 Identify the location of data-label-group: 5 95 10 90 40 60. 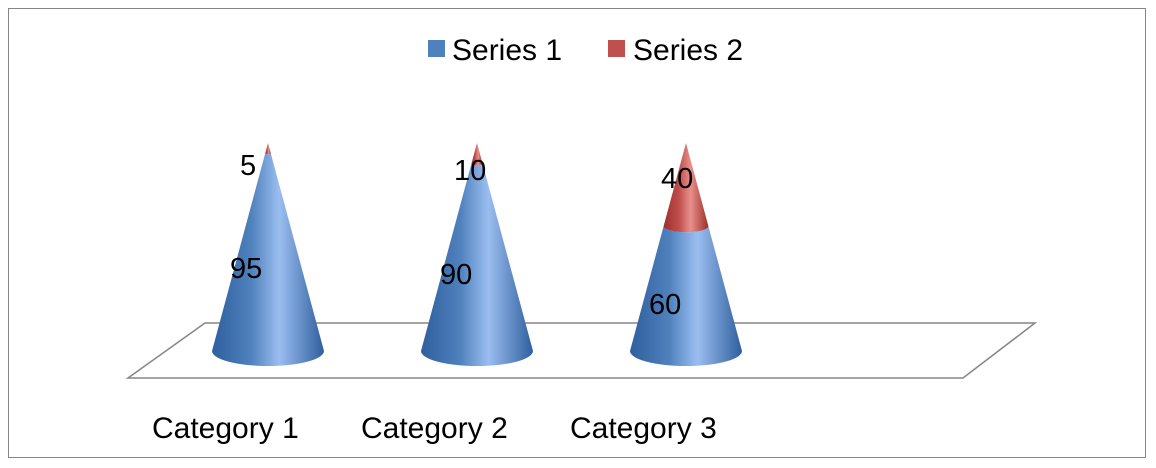
(461, 235).